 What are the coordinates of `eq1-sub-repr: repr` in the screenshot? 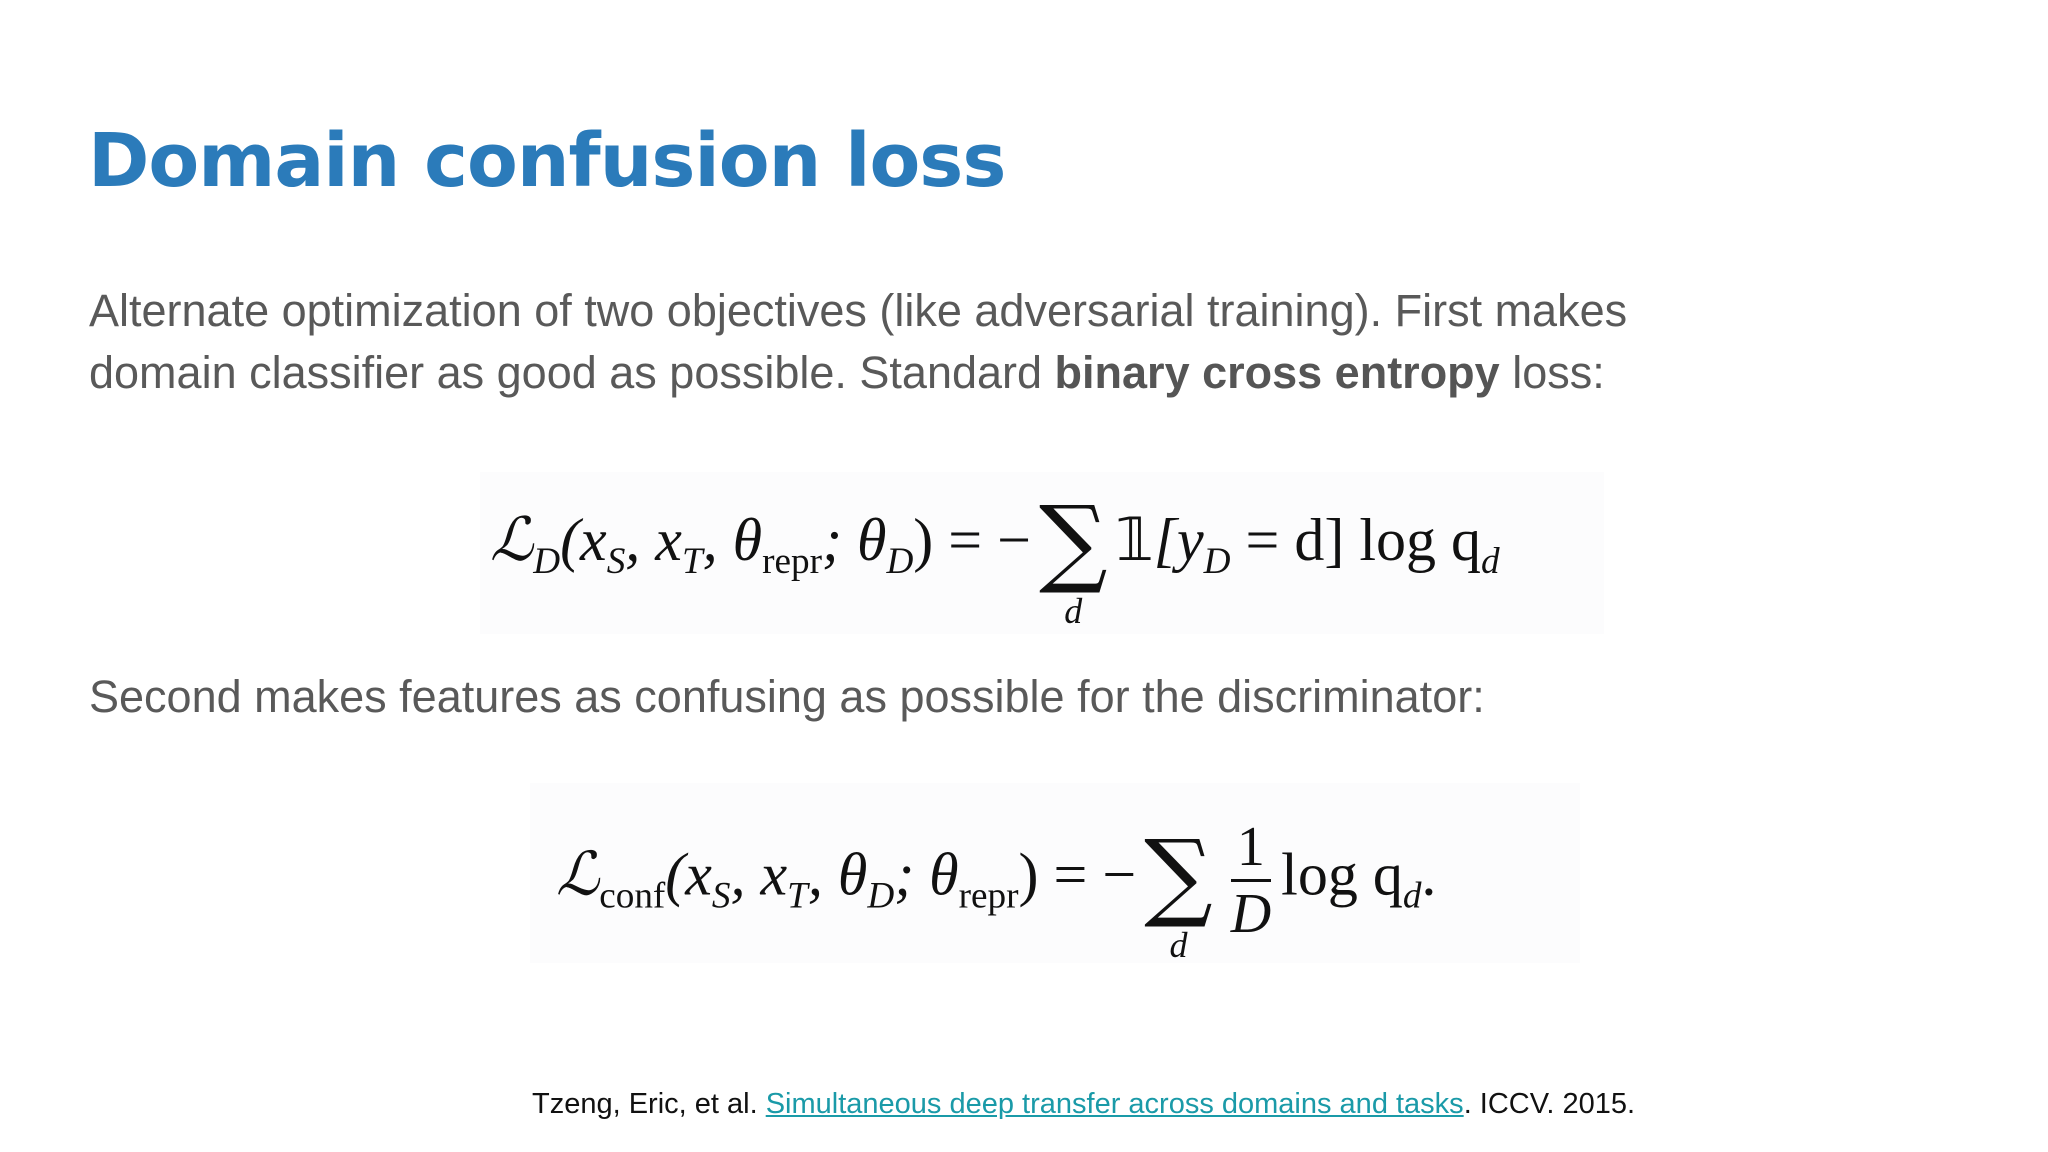 It's located at (792, 561).